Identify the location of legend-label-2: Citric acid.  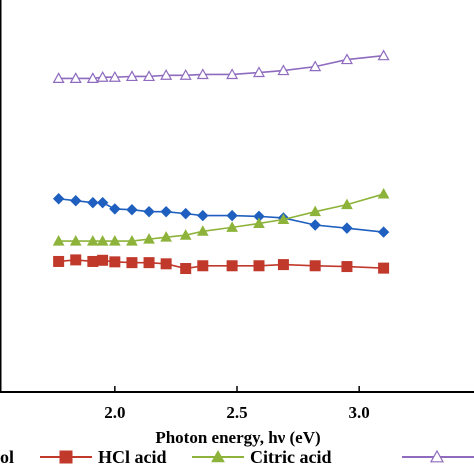
(290, 457).